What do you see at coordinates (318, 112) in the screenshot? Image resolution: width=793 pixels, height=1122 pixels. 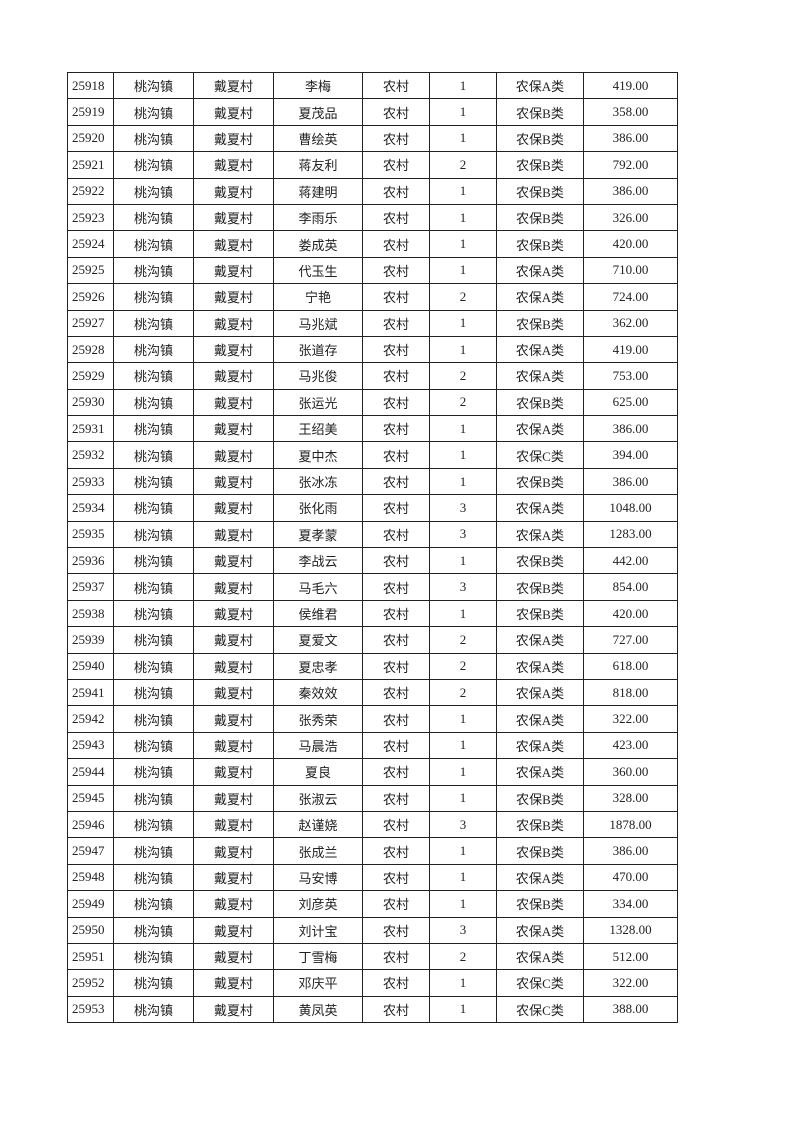 I see `name-cell: 夏茂品` at bounding box center [318, 112].